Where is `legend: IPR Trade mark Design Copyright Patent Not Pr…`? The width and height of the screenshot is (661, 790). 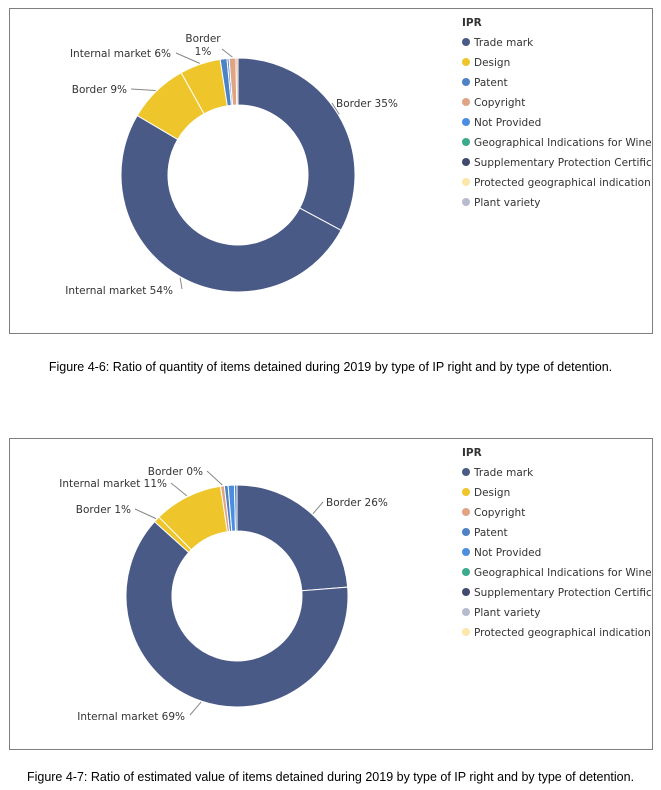 legend: IPR Trade mark Design Copyright Patent Not Pr… is located at coordinates (557, 543).